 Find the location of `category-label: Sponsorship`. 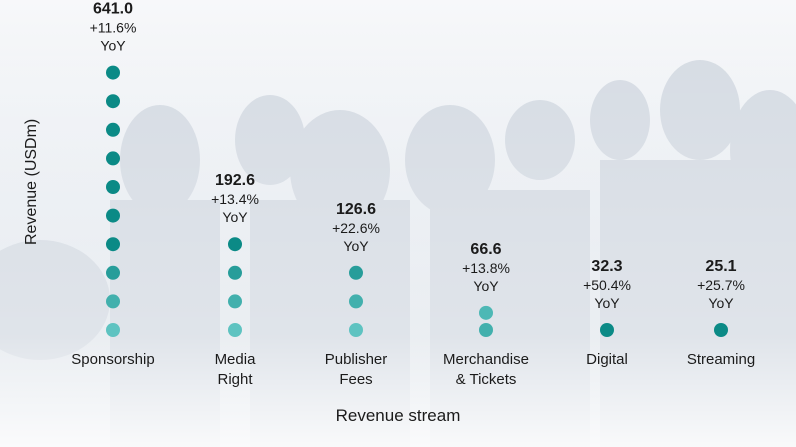

category-label: Sponsorship is located at coordinates (112, 359).